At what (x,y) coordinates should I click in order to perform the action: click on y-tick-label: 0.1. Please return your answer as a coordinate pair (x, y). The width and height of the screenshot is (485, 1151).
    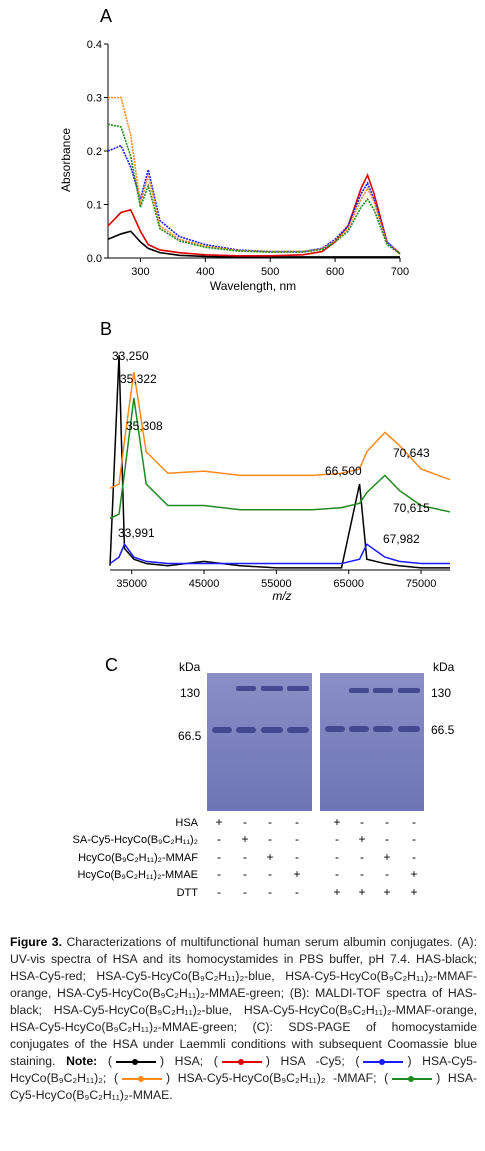
    Looking at the image, I should click on (94, 206).